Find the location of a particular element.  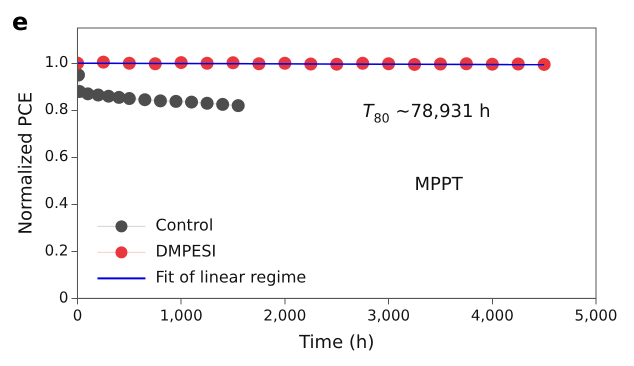

x-tick-label: 1,000 is located at coordinates (181, 315).